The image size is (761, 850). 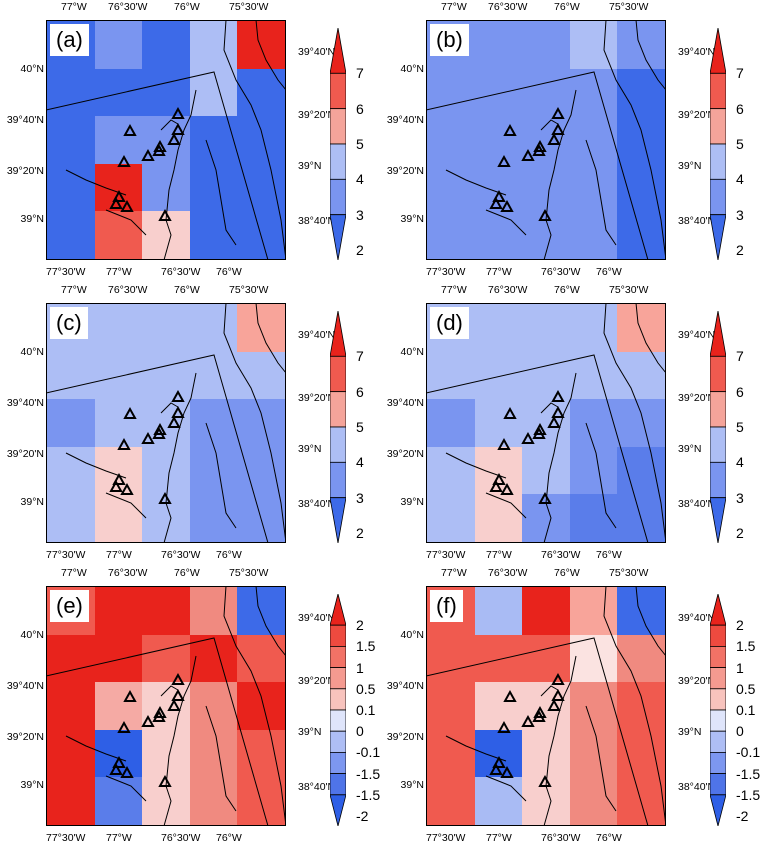 What do you see at coordinates (740, 391) in the screenshot?
I see `colorbar-label: 6` at bounding box center [740, 391].